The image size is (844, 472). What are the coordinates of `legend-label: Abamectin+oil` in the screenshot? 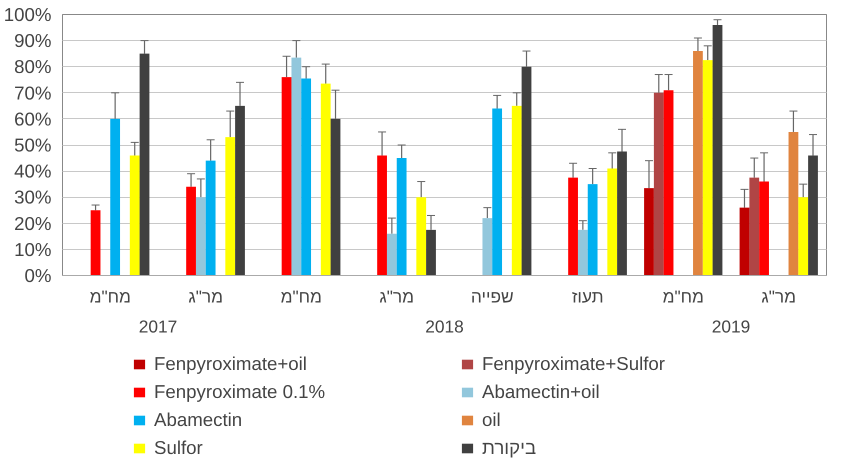 It's located at (541, 392).